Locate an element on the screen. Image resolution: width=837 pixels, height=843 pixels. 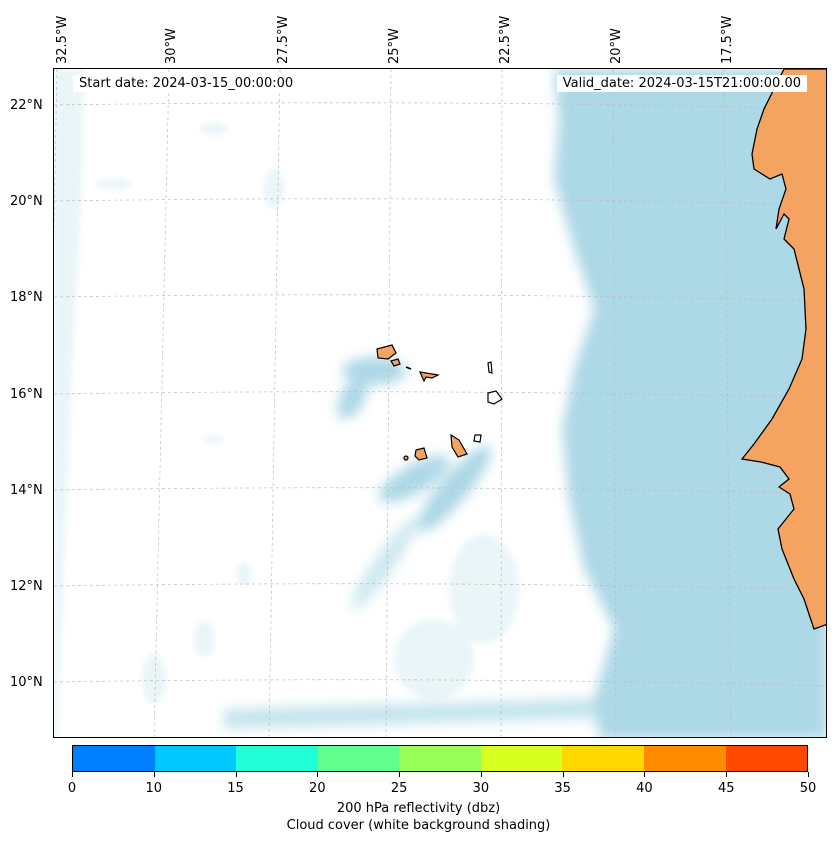
lon-label: 32.5°W is located at coordinates (62, 39).